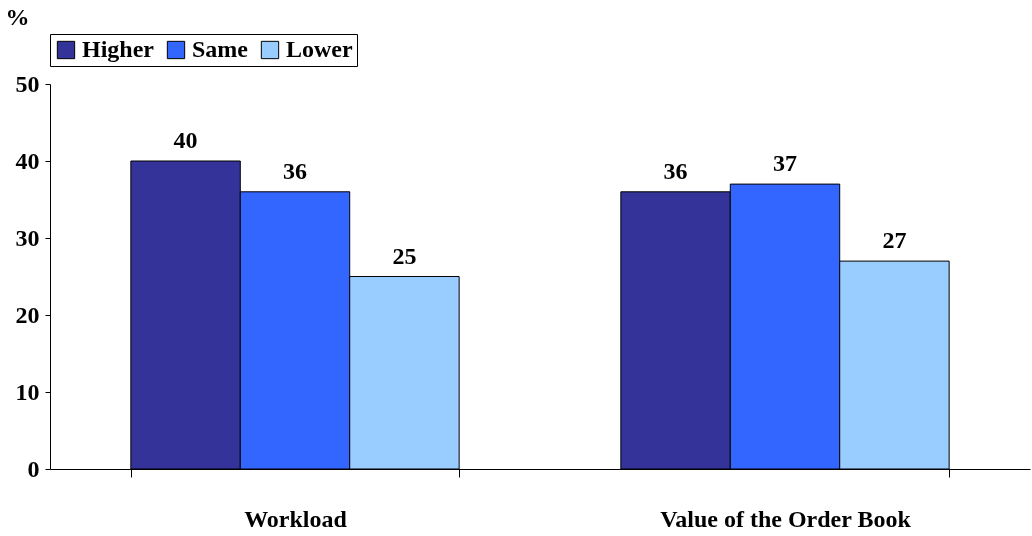 This screenshot has height=536, width=1032. Describe the element at coordinates (894, 240) in the screenshot. I see `data-label: 27` at that location.